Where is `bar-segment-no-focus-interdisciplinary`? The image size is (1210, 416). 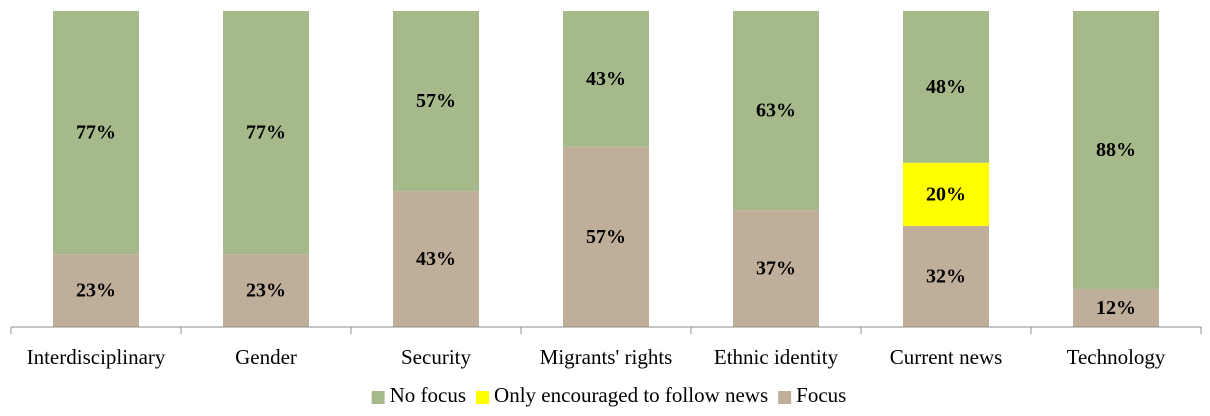 bar-segment-no-focus-interdisciplinary is located at coordinates (96, 133).